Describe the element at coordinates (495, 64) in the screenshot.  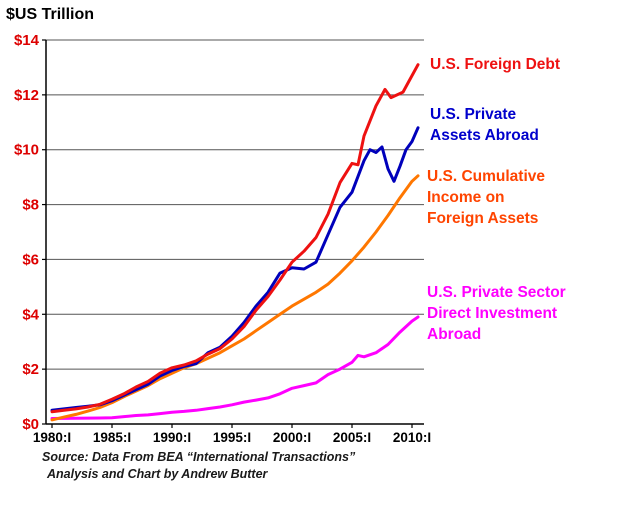
I see `legend-us-foreign-debt: U.S. Foreign Debt` at that location.